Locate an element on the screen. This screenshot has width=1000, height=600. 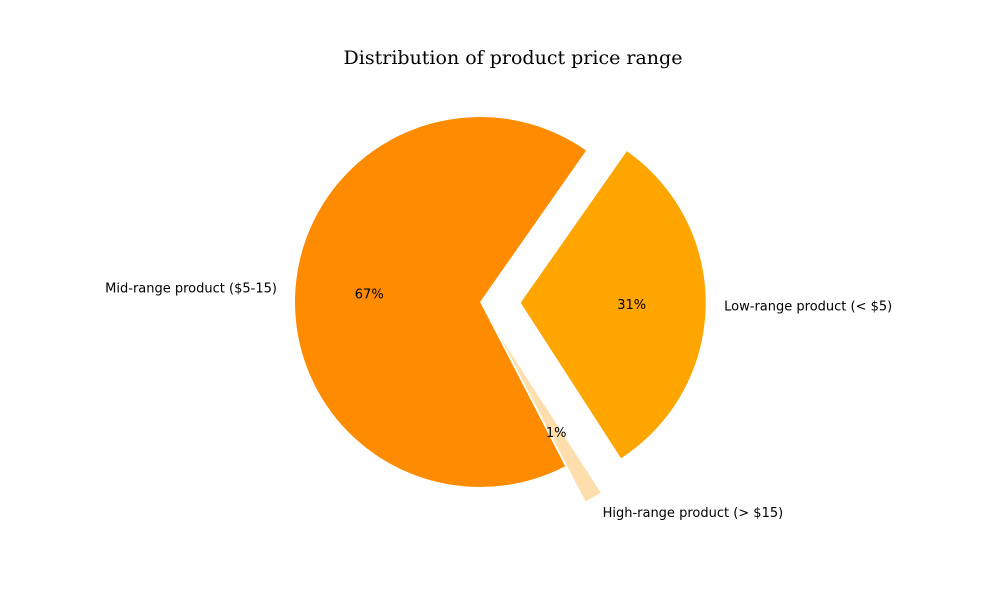
pct-label-mid-range-product-5-15: 67% is located at coordinates (369, 295).